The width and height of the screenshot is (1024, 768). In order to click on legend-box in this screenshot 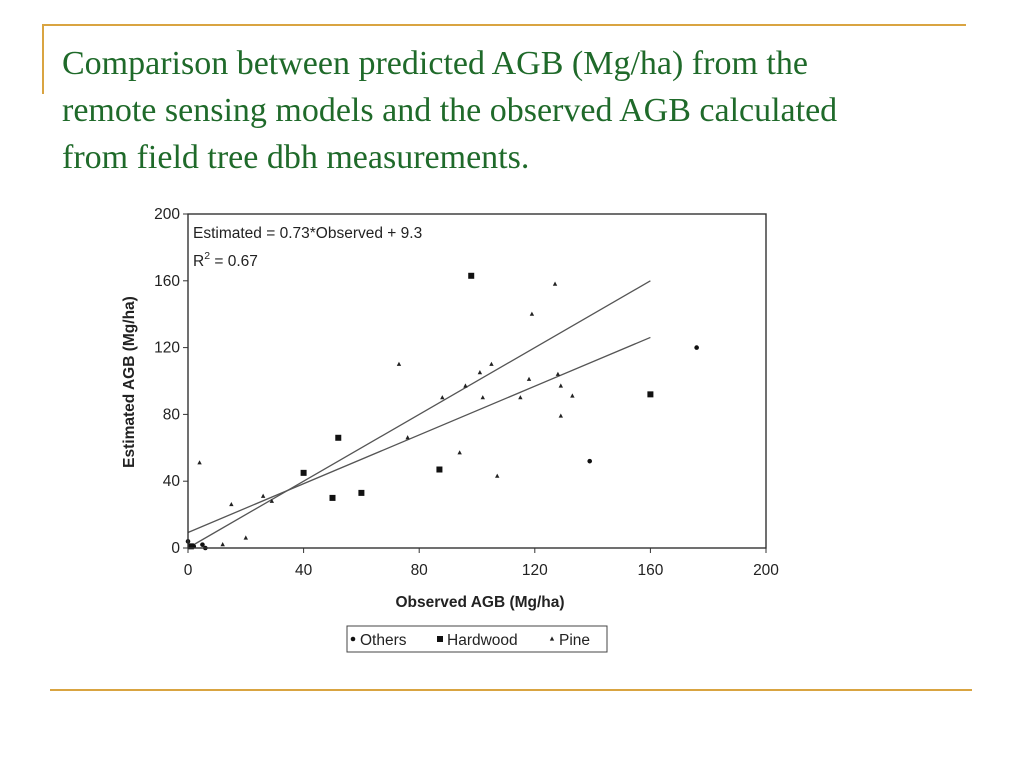, I will do `click(477, 639)`.